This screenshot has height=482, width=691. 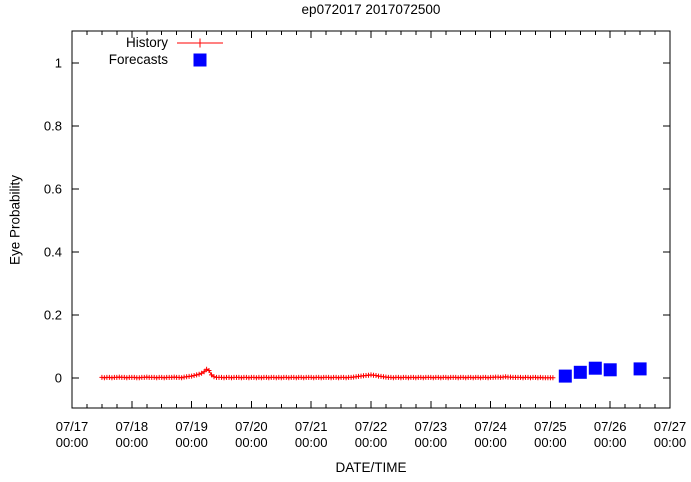 I want to click on y-tick-label: 0, so click(x=58, y=378).